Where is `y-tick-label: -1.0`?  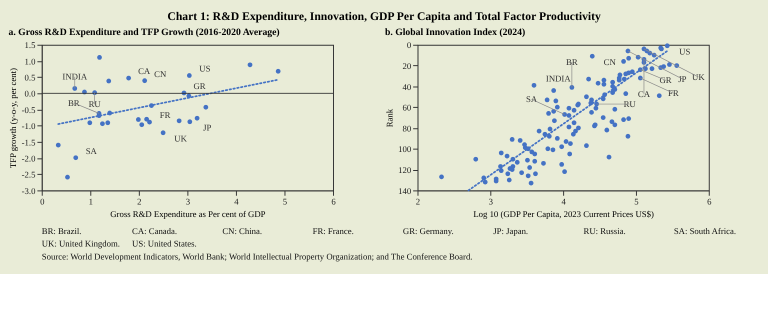 y-tick-label: -1.0 is located at coordinates (29, 126).